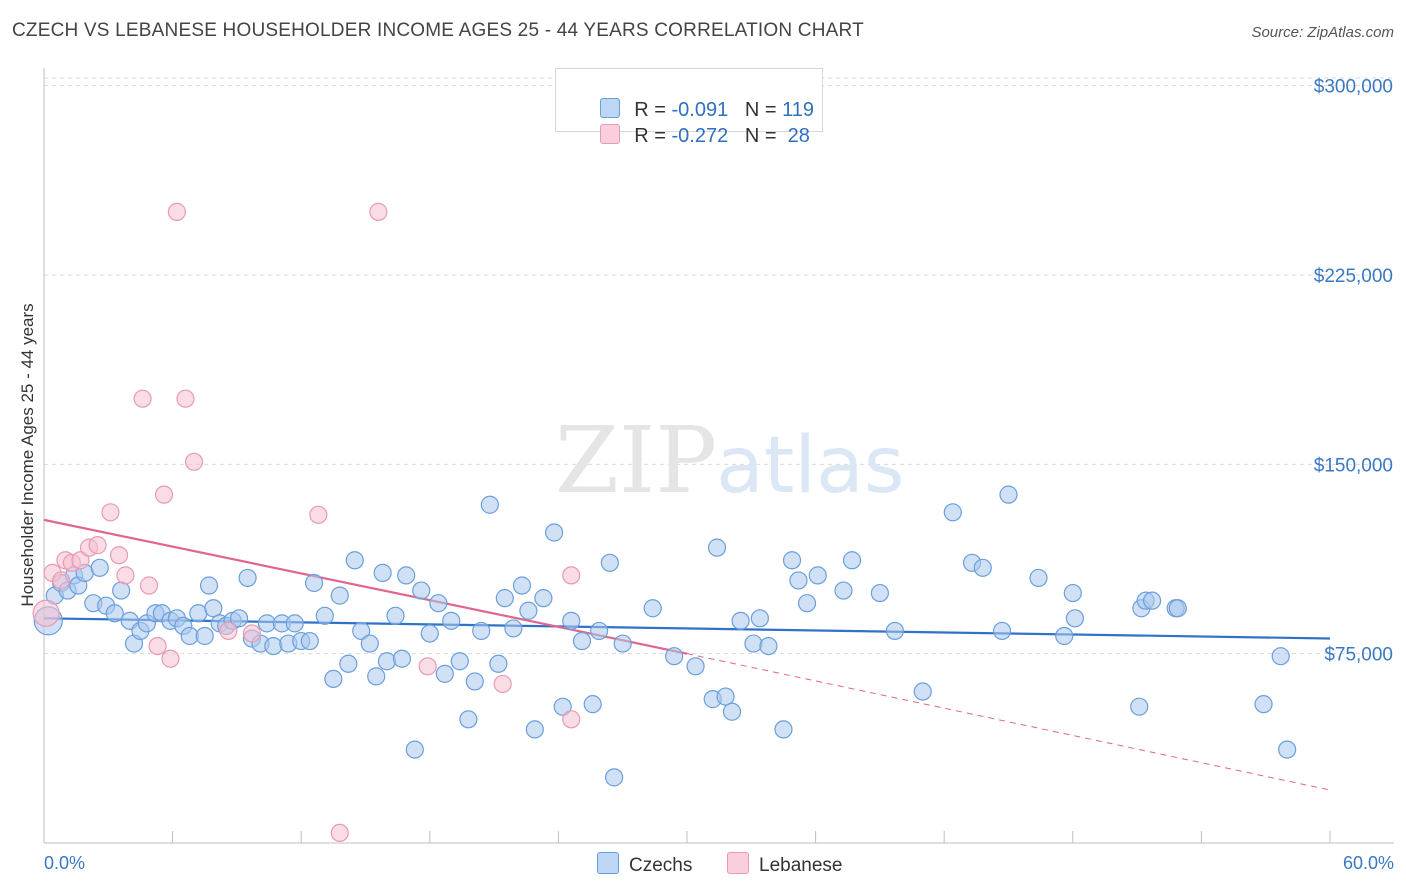  I want to click on legend-czechs-label: Czechs, so click(661, 865).